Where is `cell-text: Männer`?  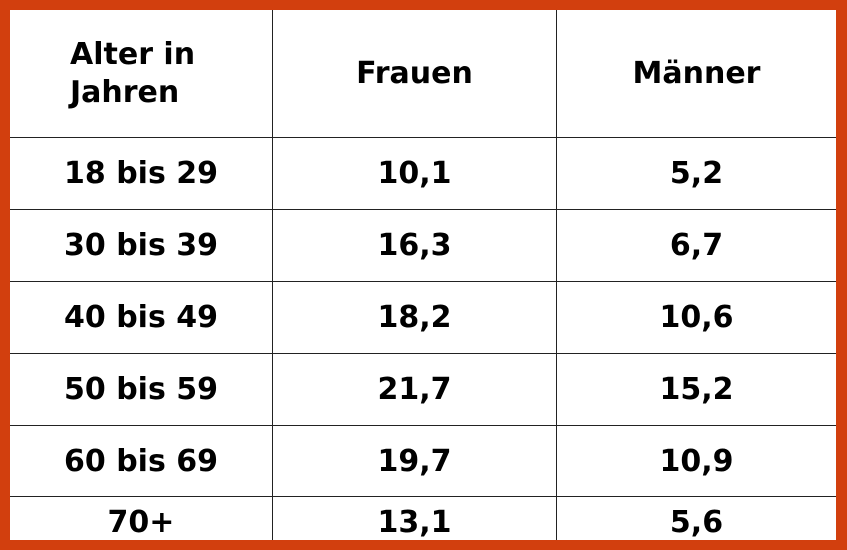 cell-text: Männer is located at coordinates (696, 73).